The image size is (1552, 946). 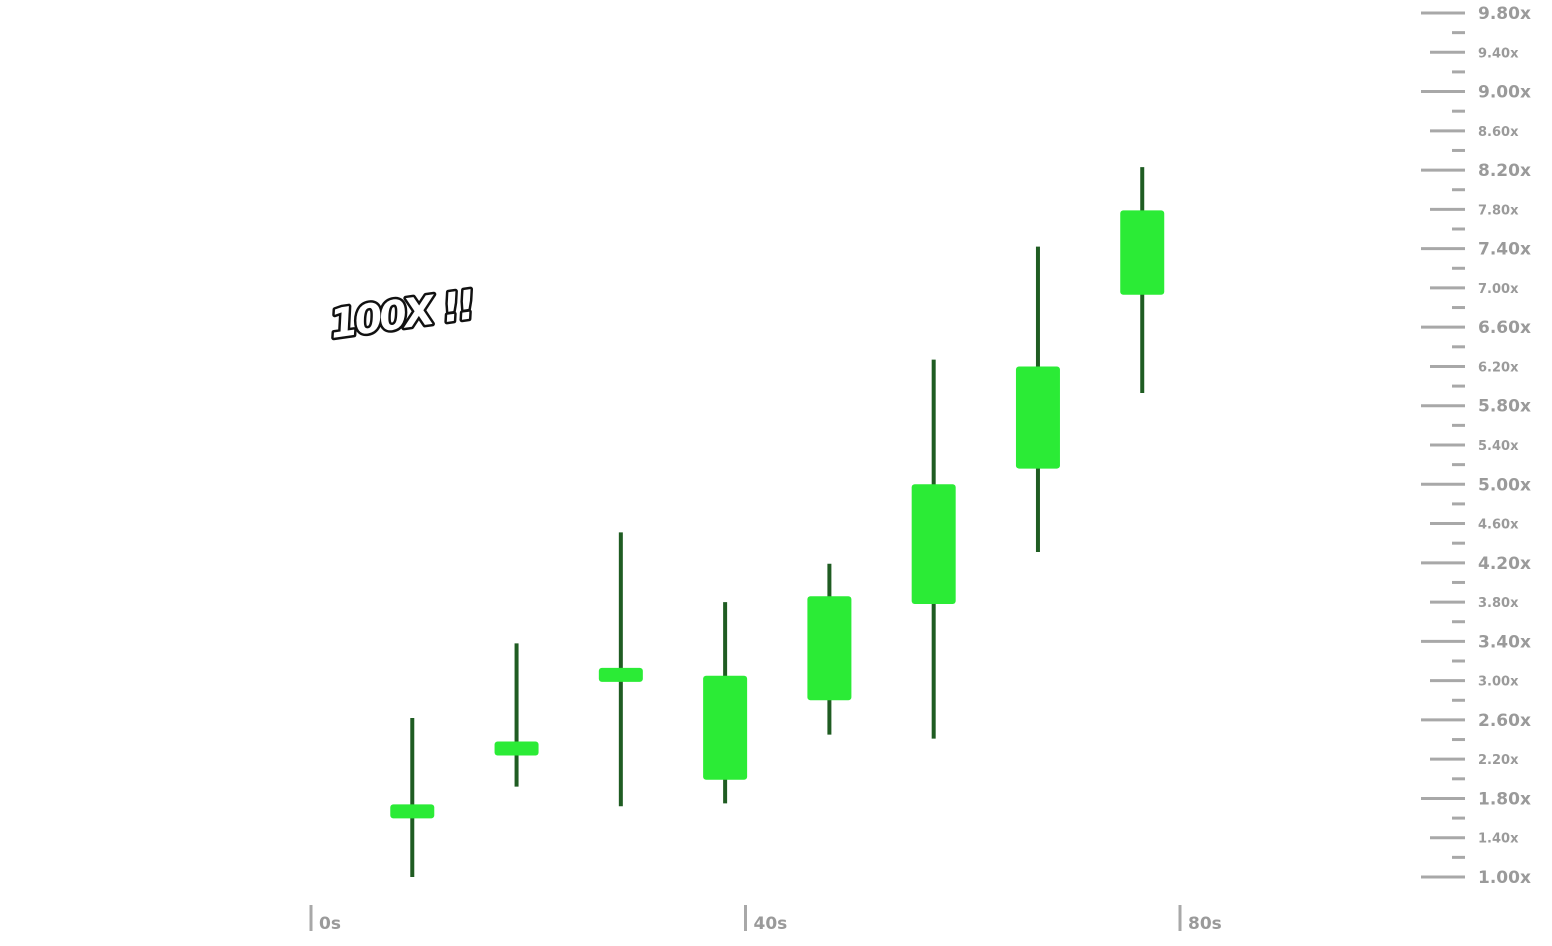 I want to click on x-tick-label: 40s, so click(x=771, y=924).